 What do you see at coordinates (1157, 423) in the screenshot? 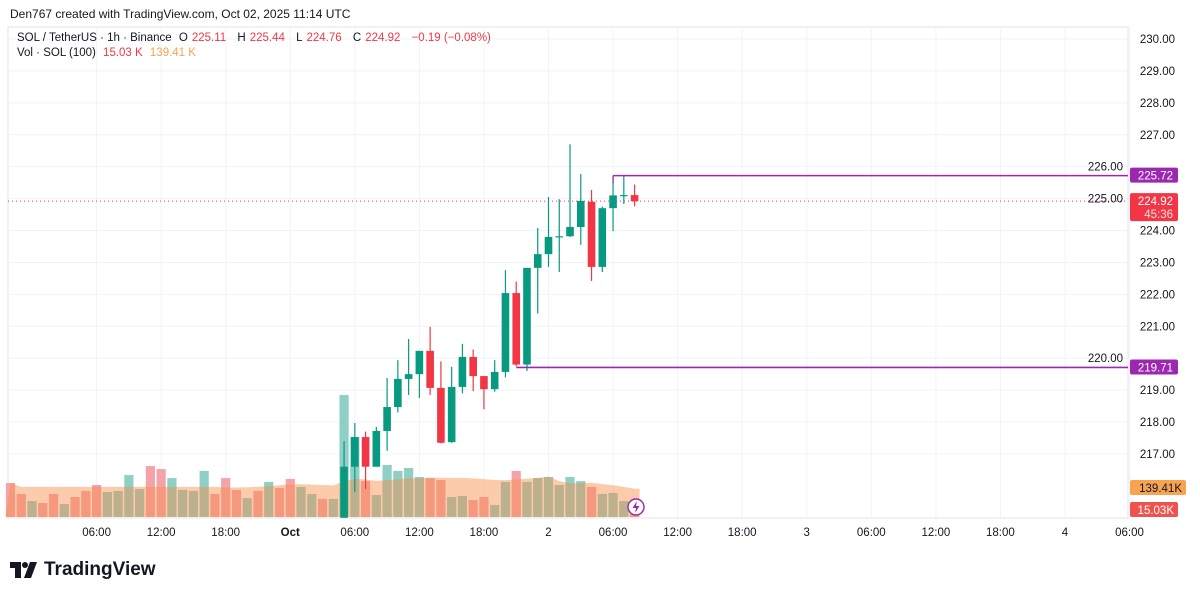
I see `price-tick-label: 218.00` at bounding box center [1157, 423].